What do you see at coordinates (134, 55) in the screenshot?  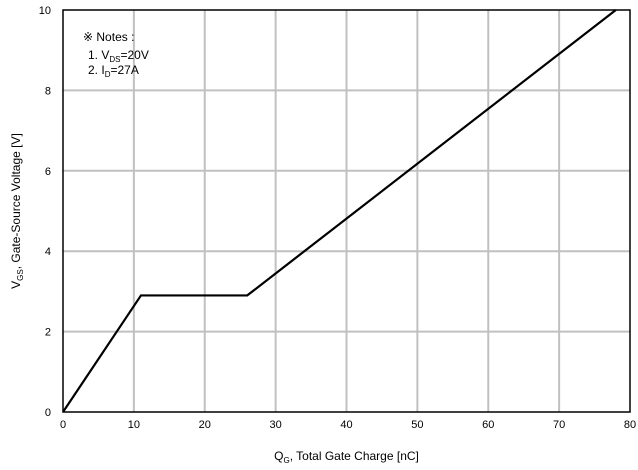 I see `note-item-vds-suffix: =20V` at bounding box center [134, 55].